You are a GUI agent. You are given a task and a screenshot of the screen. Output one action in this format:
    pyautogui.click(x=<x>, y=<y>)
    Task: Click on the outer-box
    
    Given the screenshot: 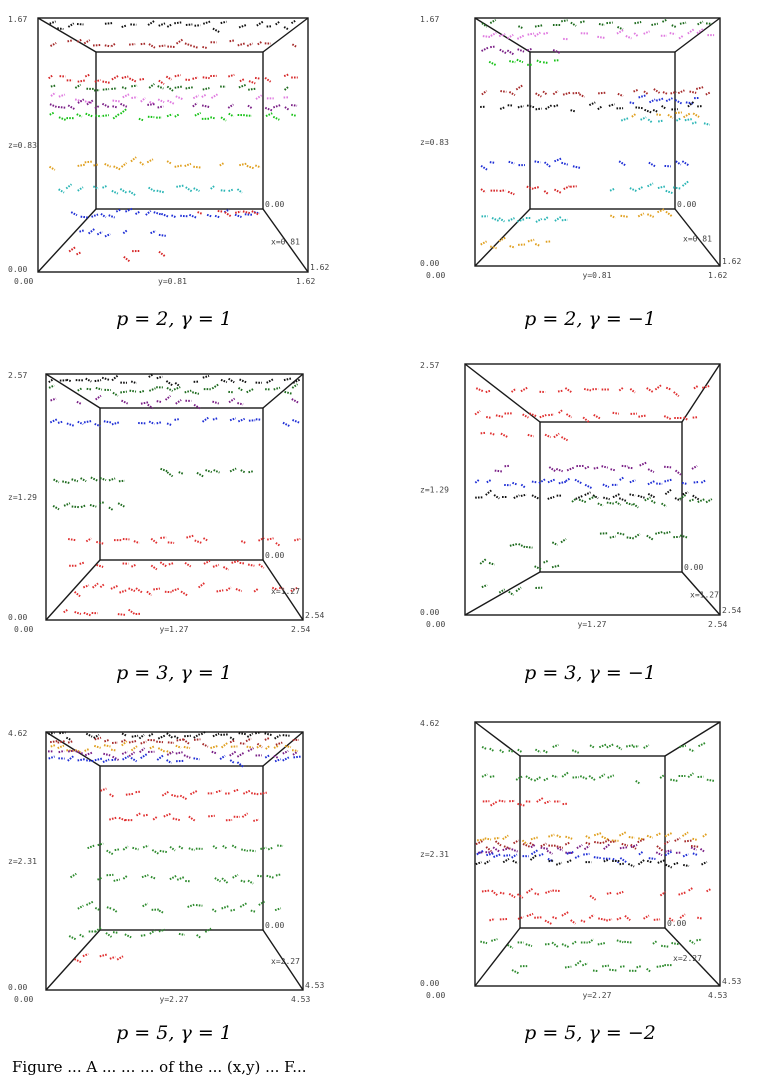 What is the action you would take?
    pyautogui.click(x=597, y=854)
    